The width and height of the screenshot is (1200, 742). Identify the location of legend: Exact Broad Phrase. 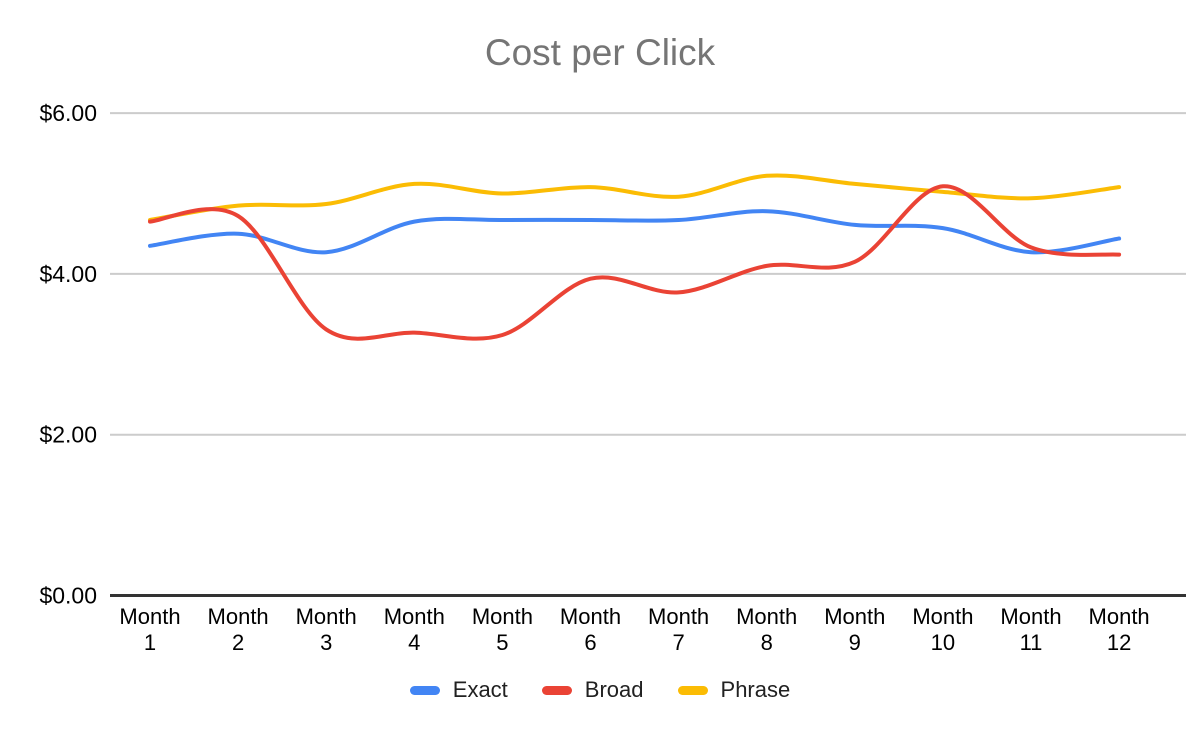
(600, 690).